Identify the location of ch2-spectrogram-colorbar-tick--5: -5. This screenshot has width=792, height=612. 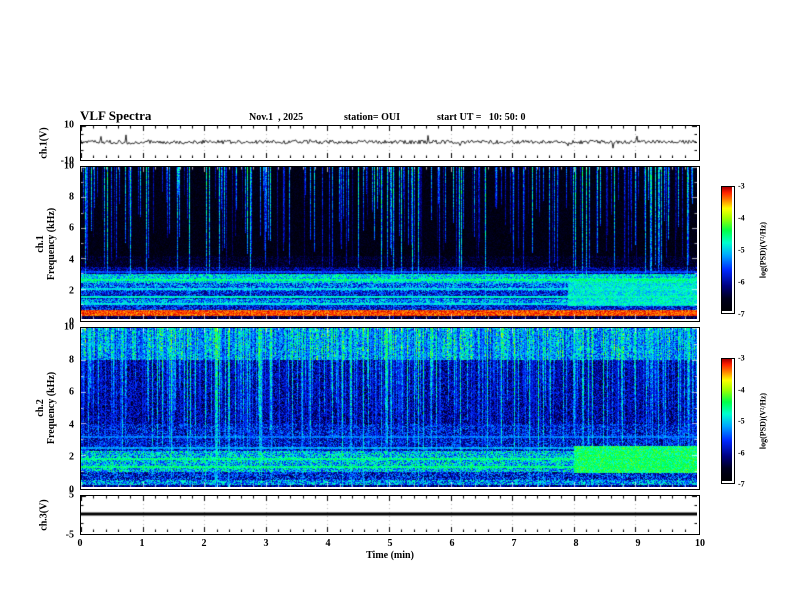
(741, 421).